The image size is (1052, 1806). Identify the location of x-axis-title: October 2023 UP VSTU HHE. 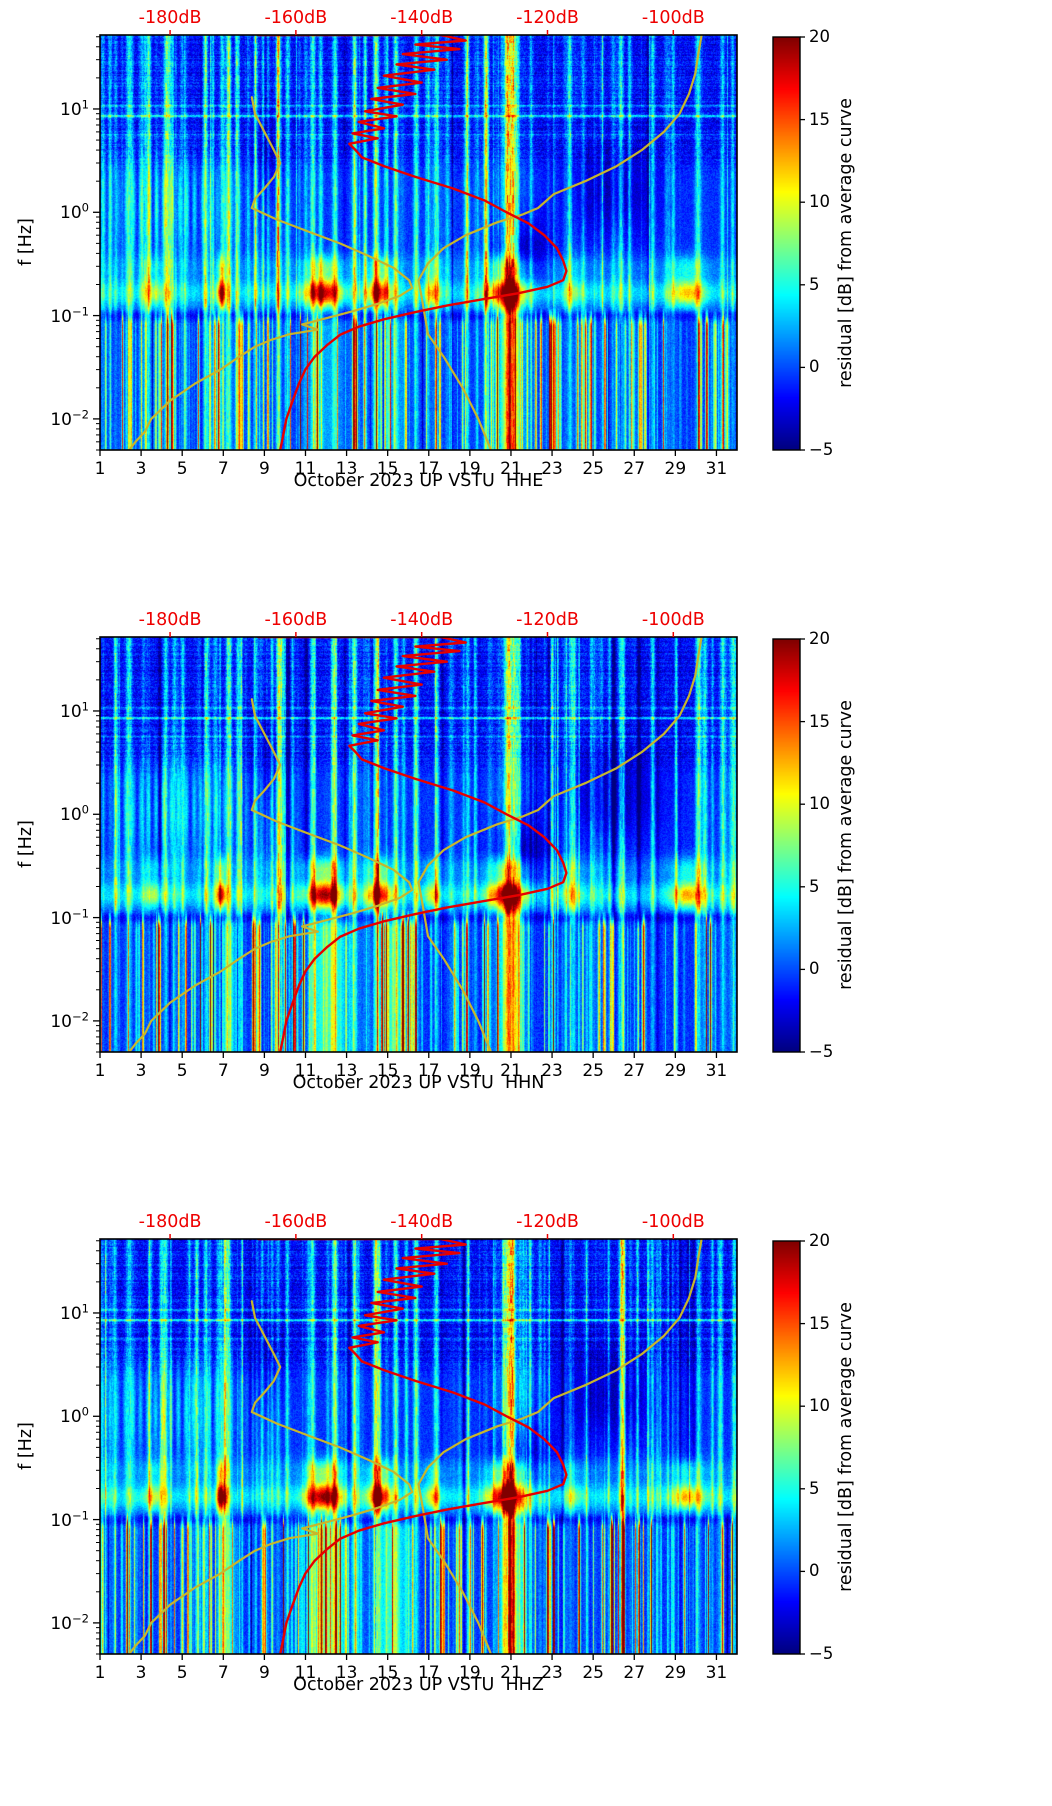
(418, 481).